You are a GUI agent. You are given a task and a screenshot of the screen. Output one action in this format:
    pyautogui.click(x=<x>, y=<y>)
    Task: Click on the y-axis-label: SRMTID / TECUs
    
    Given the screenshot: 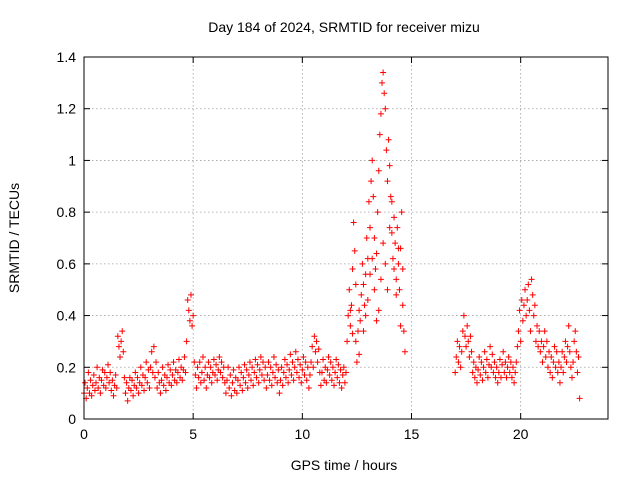 What is the action you would take?
    pyautogui.click(x=14, y=238)
    